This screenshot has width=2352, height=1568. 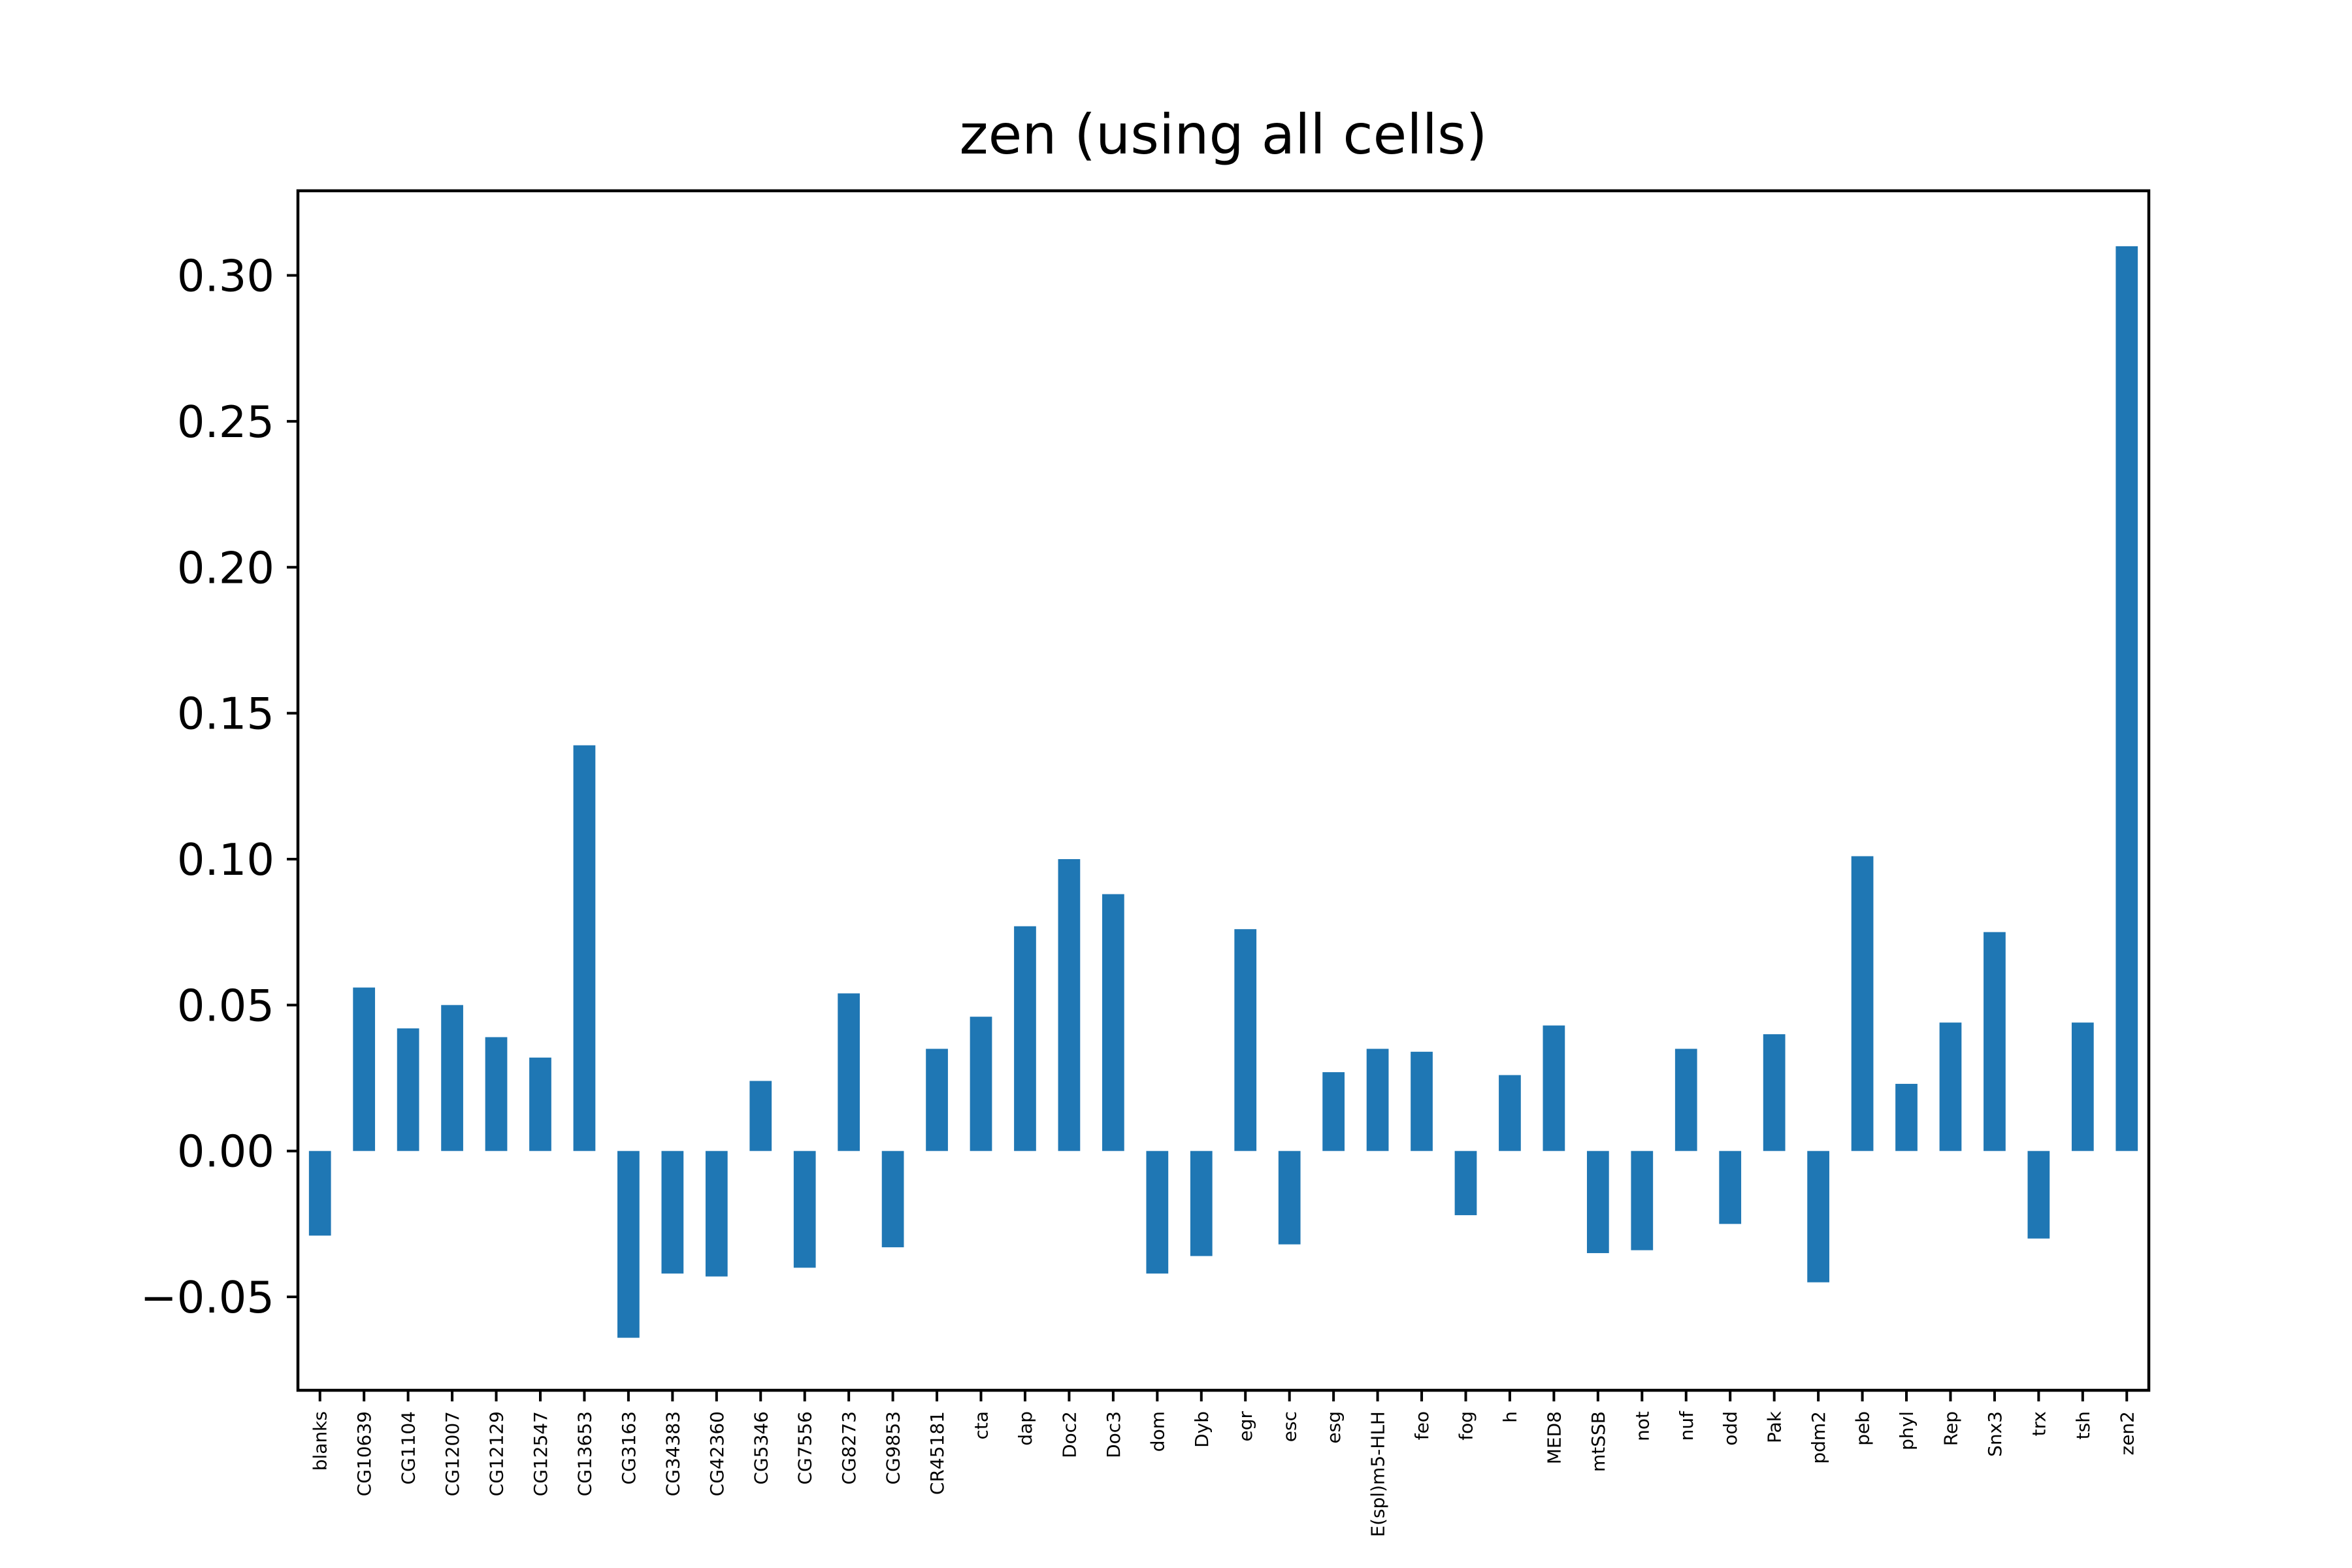 I want to click on x-tick-label: Pak, so click(x=1775, y=1427).